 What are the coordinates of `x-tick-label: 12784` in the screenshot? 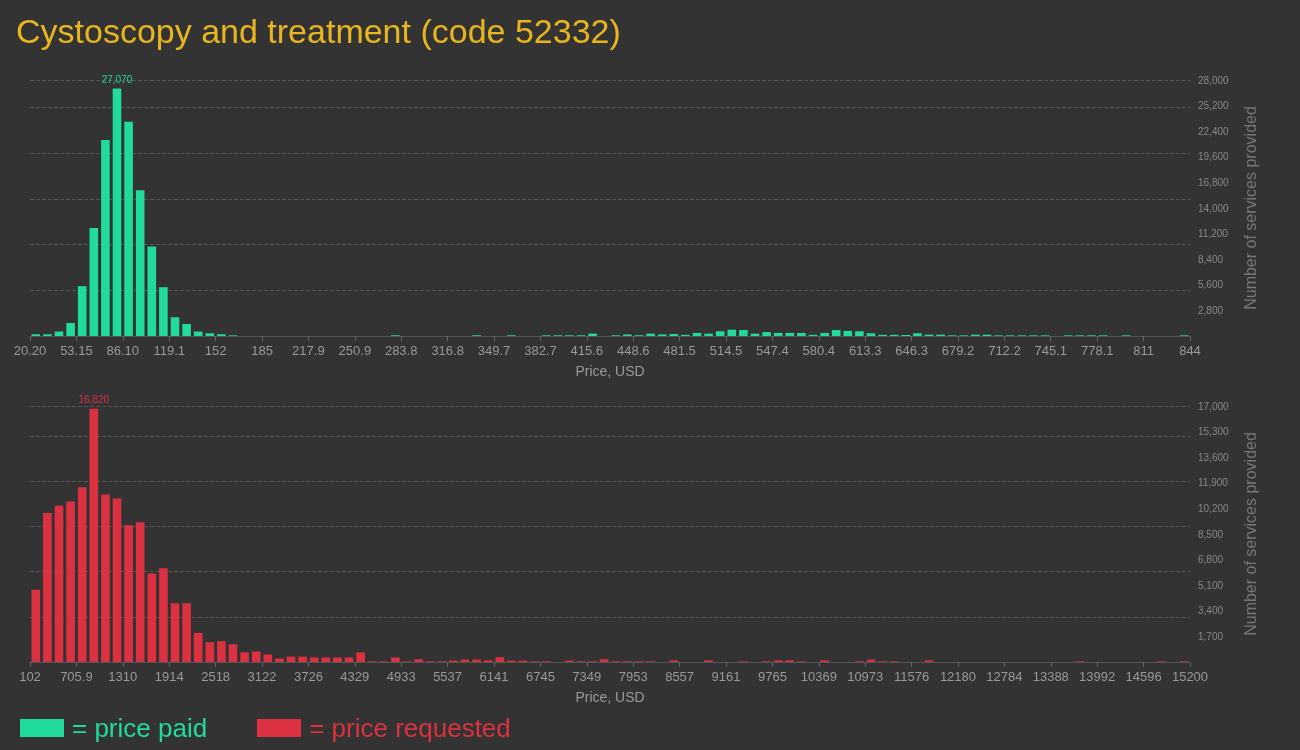 It's located at (1004, 676).